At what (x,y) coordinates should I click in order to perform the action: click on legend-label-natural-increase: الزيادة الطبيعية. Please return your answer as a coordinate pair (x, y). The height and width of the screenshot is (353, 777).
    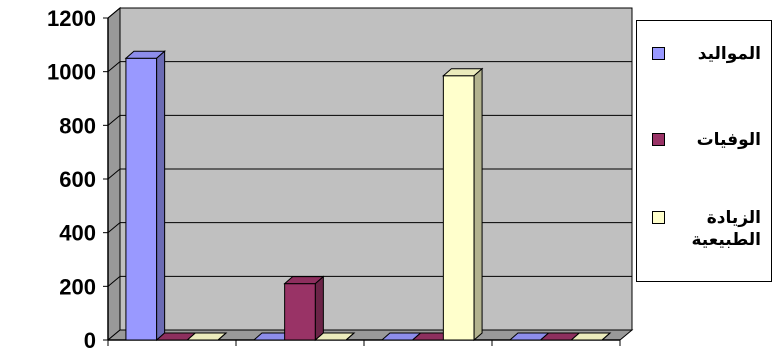
    Looking at the image, I should click on (726, 229).